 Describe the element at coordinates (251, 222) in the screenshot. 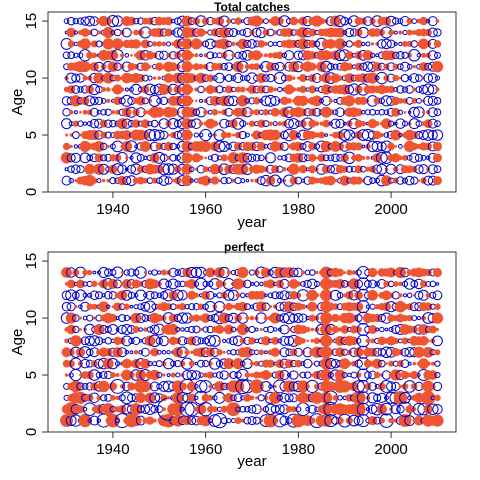

I see `x-axis-label: year` at that location.